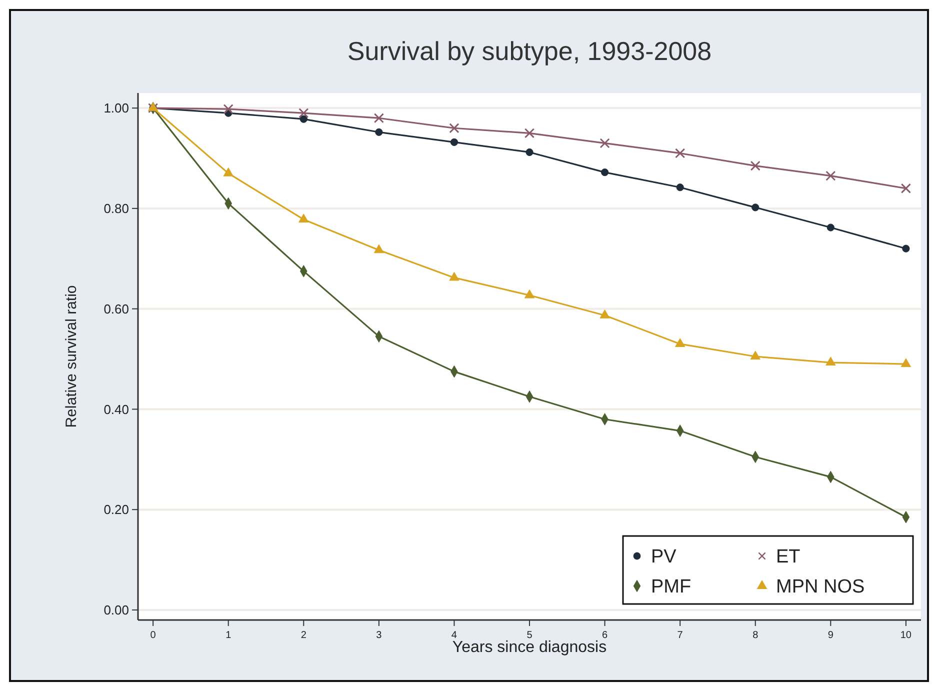 This screenshot has width=938, height=693. I want to click on x-tick-label: 3, so click(379, 635).